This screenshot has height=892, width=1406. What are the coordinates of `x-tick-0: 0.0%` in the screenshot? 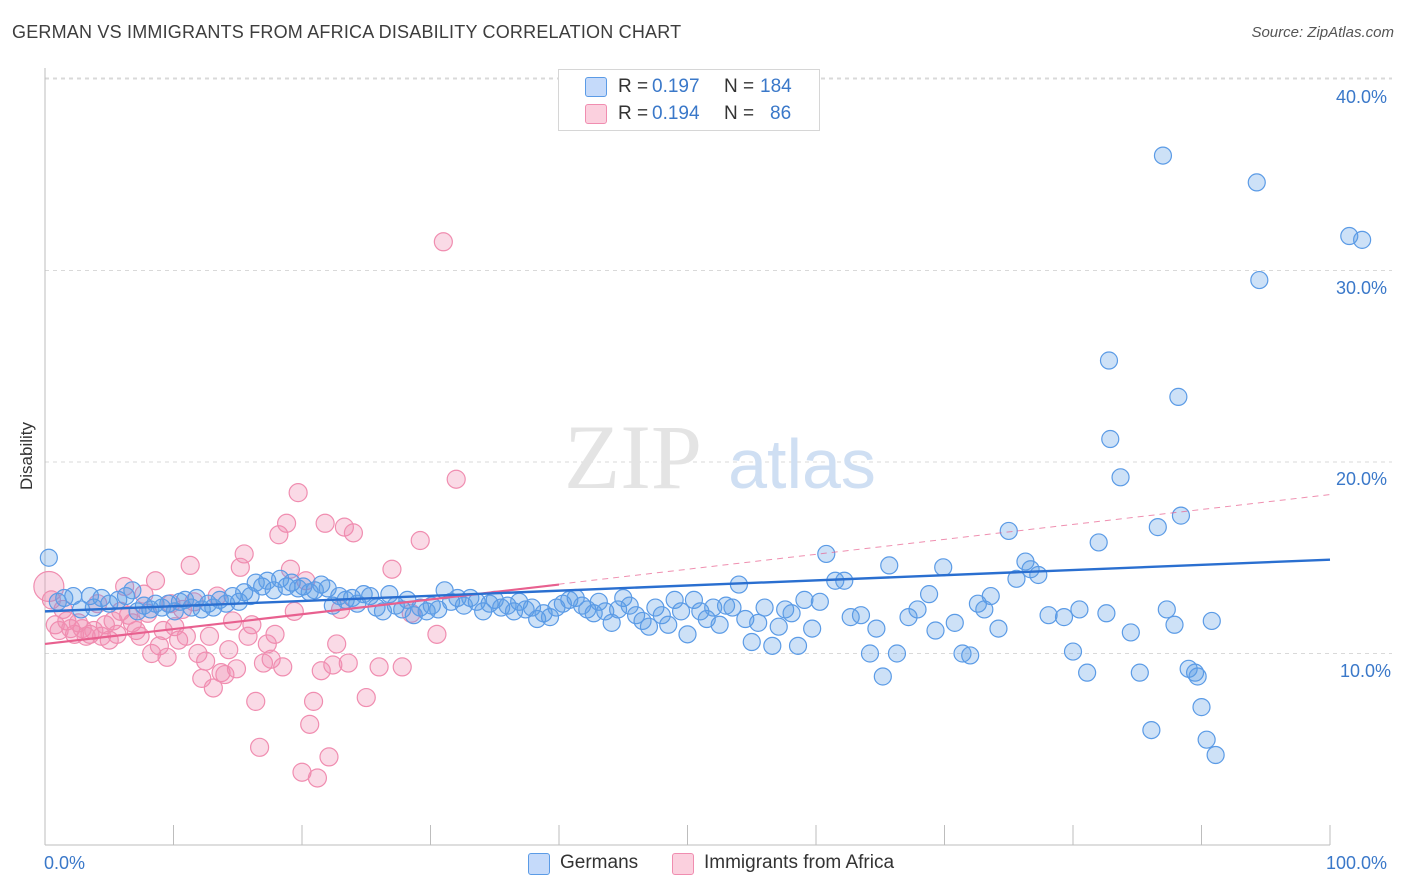 It's located at (65, 863).